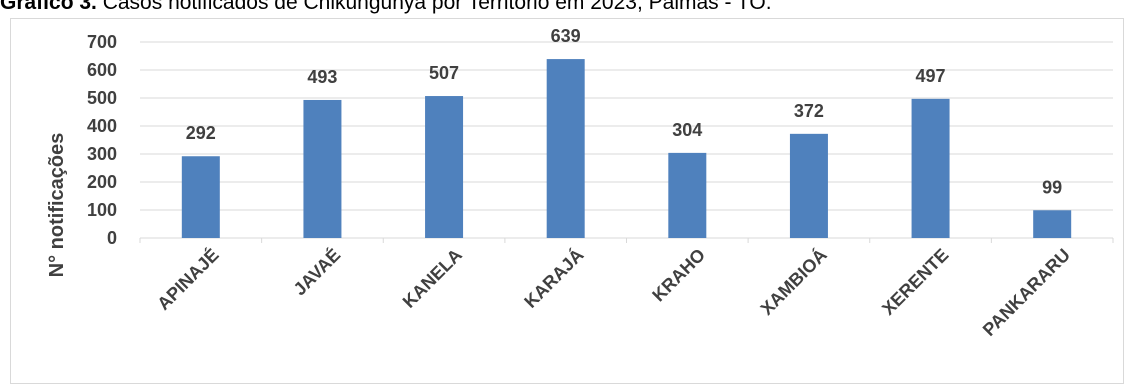 The width and height of the screenshot is (1128, 388). I want to click on data-label: 493, so click(322, 77).